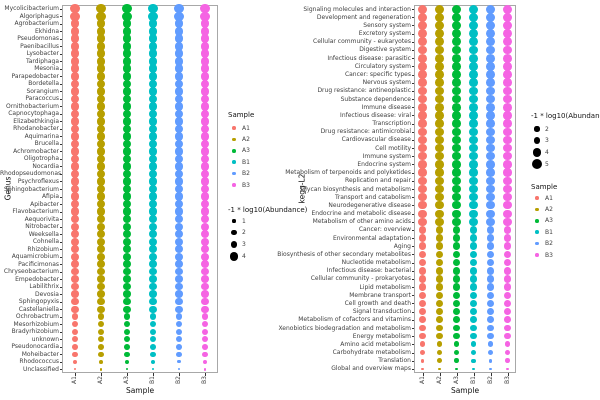 This screenshot has width=600, height=400. What do you see at coordinates (537, 209) in the screenshot?
I see `sample-legend-swatch` at bounding box center [537, 209].